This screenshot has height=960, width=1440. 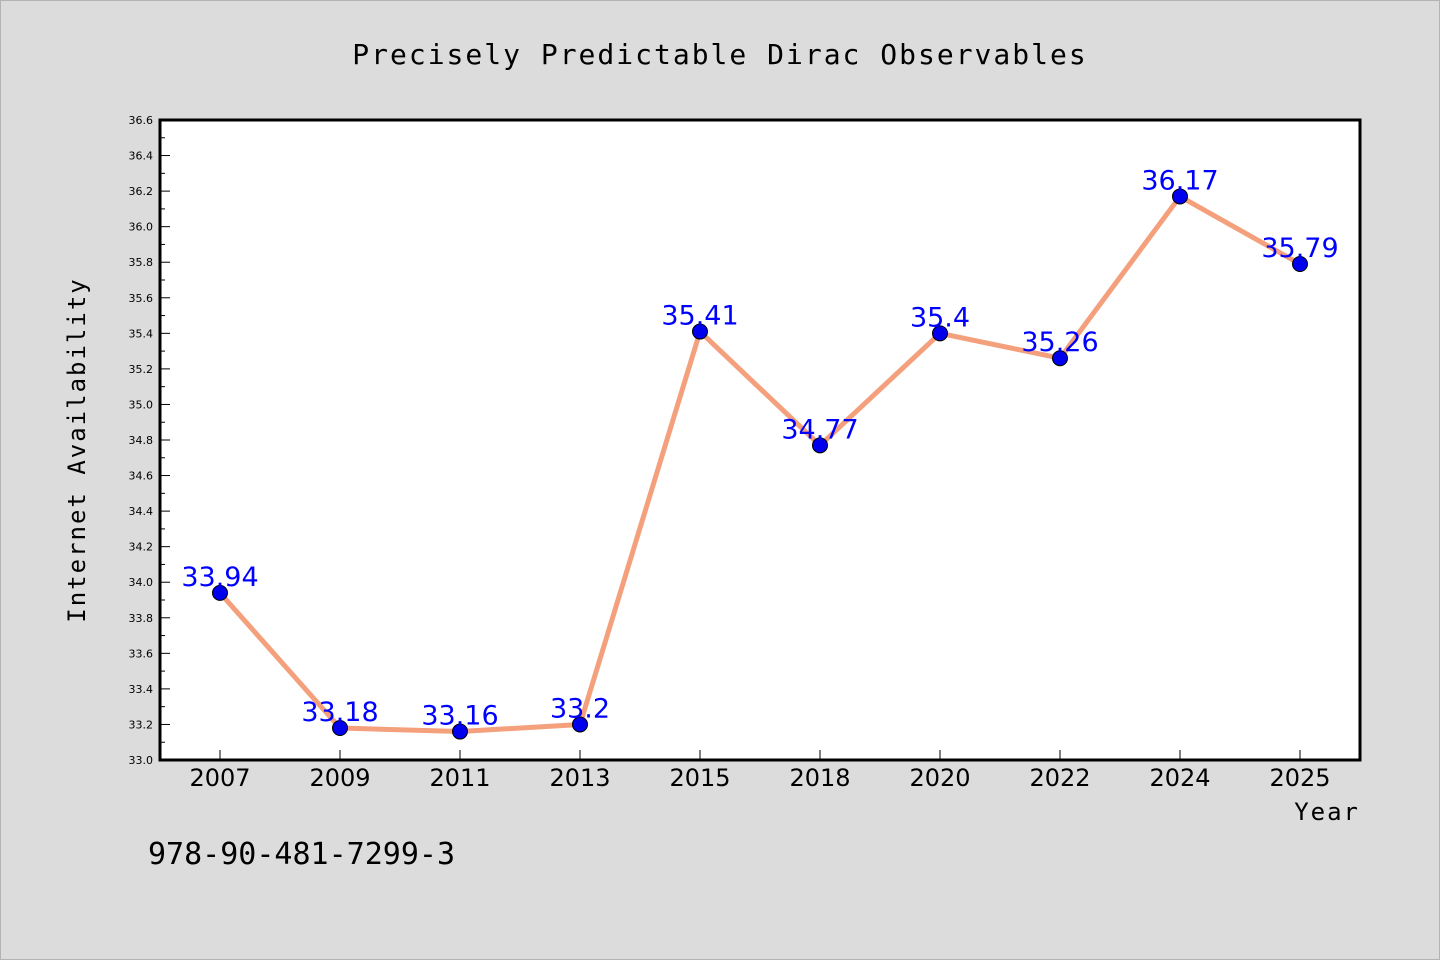 I want to click on x-tick-label: 2022, so click(x=1059, y=778).